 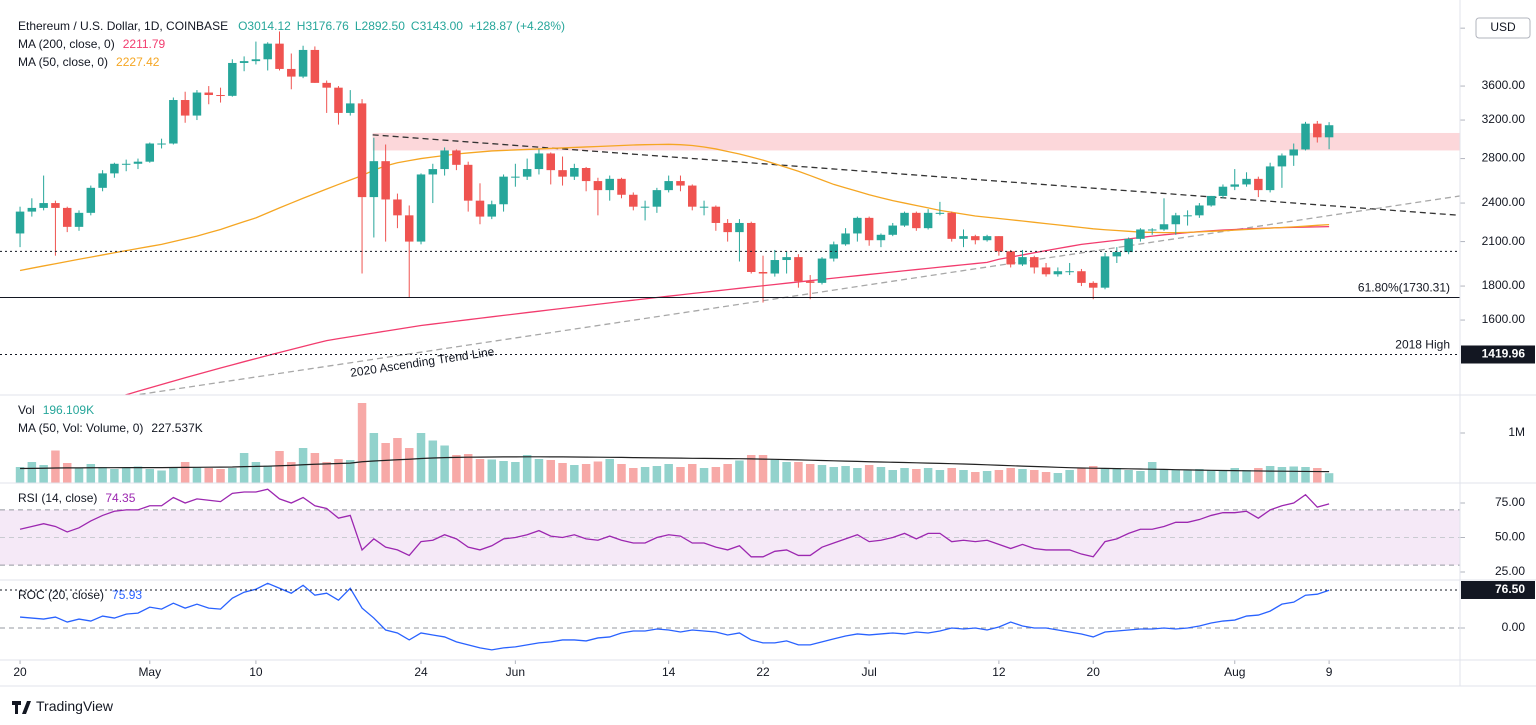 What do you see at coordinates (1503, 27) in the screenshot?
I see `currency-label: USD` at bounding box center [1503, 27].